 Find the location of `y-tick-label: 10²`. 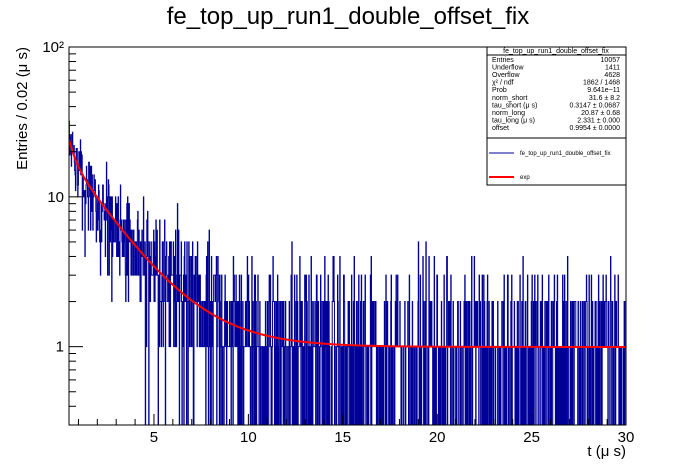

y-tick-label: 10² is located at coordinates (53, 47).